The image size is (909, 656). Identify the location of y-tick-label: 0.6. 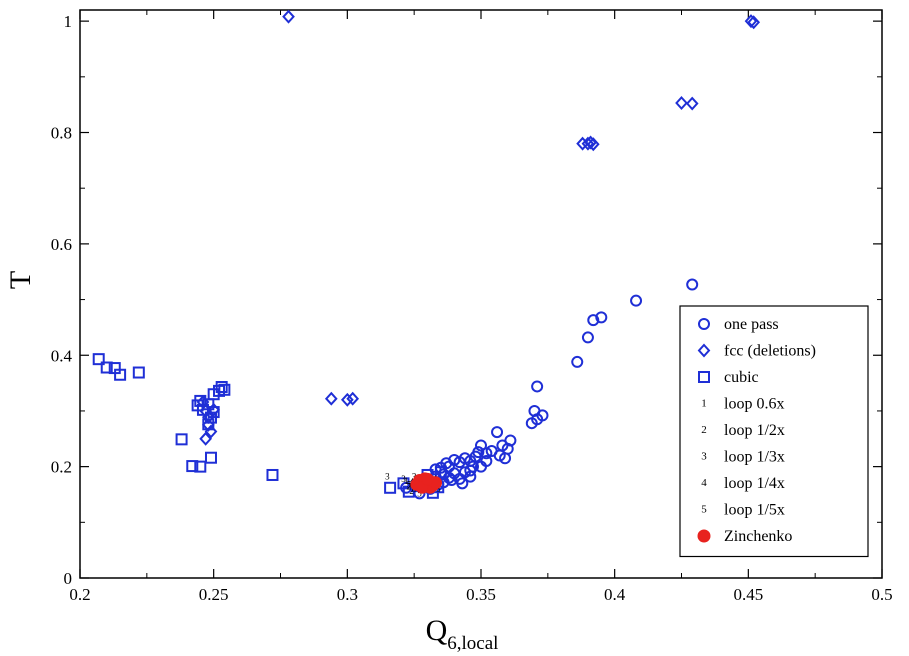
(61, 244).